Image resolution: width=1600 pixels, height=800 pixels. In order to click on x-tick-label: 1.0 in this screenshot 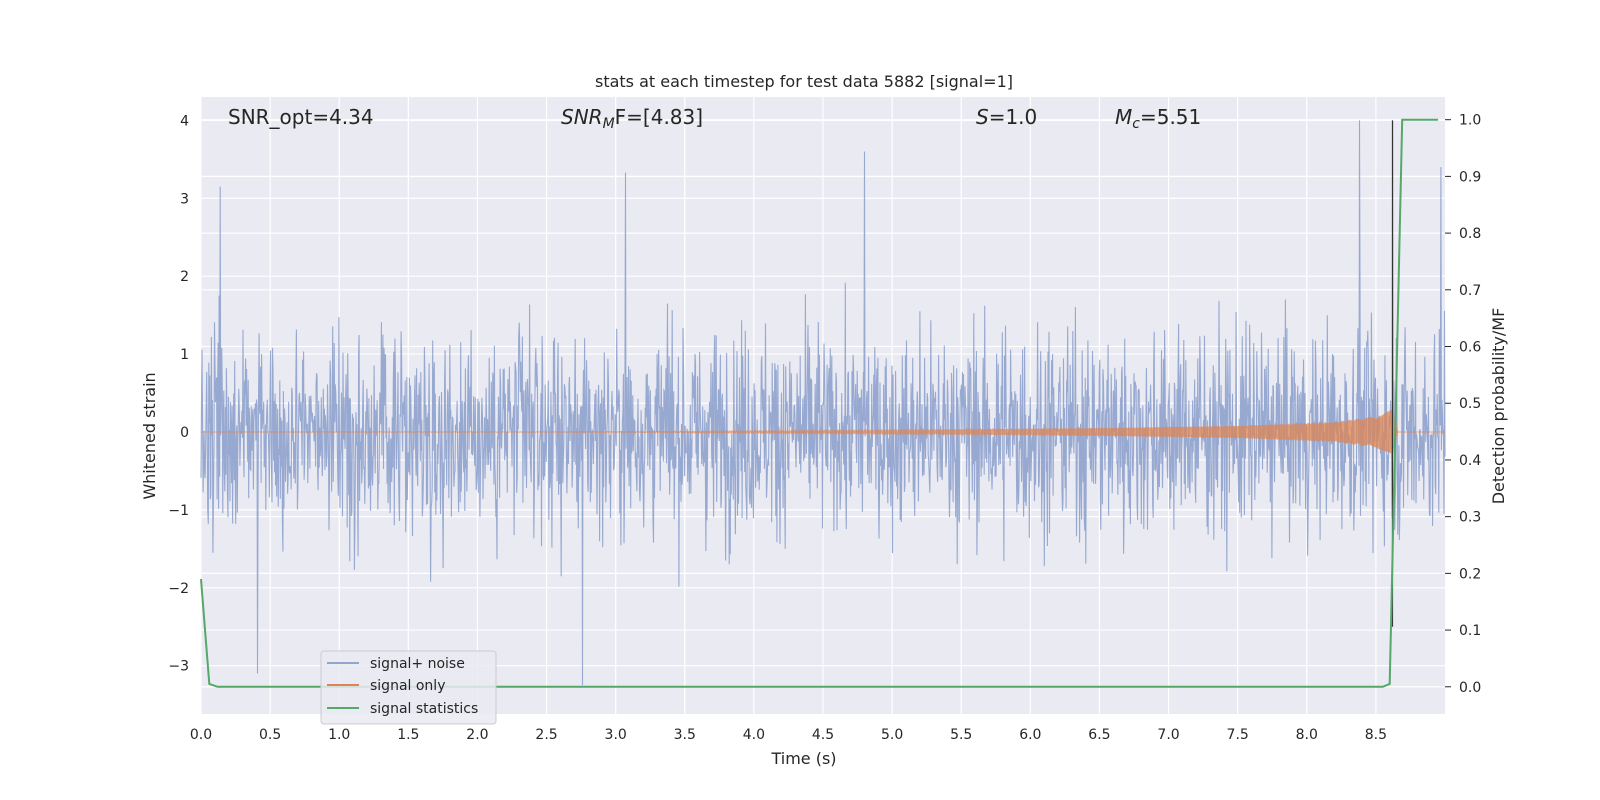, I will do `click(339, 735)`.